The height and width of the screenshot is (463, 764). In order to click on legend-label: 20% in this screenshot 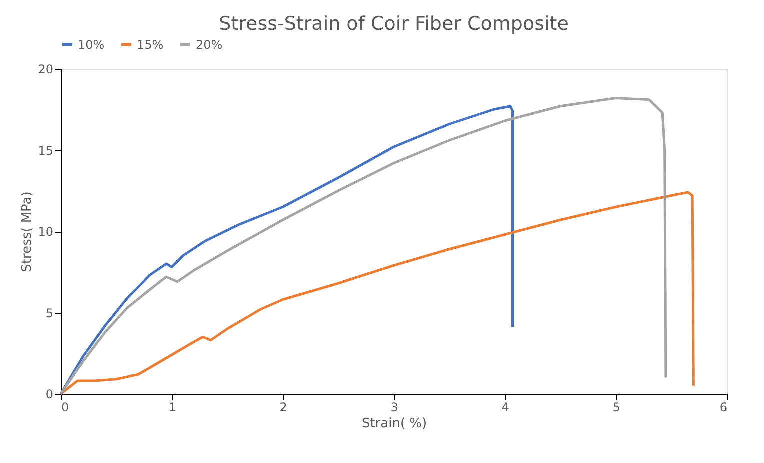, I will do `click(209, 45)`.